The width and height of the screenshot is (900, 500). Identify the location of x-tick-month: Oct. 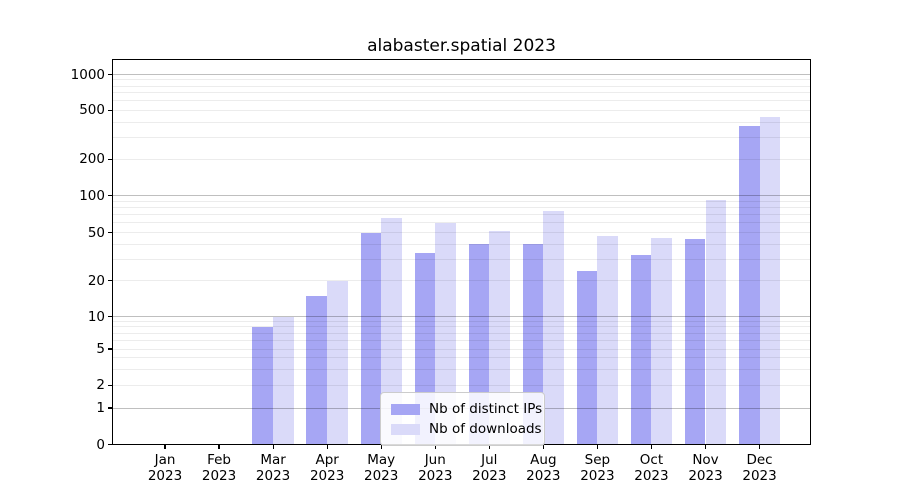
(651, 459).